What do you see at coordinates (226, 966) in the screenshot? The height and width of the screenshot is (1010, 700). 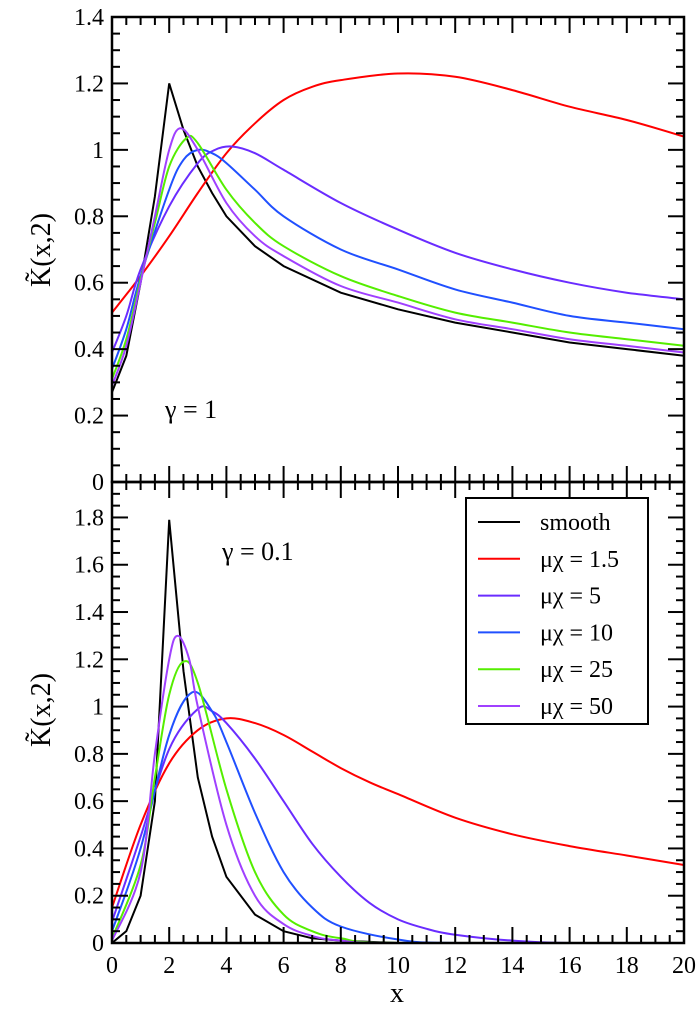 I see `x-tick-label: 4` at bounding box center [226, 966].